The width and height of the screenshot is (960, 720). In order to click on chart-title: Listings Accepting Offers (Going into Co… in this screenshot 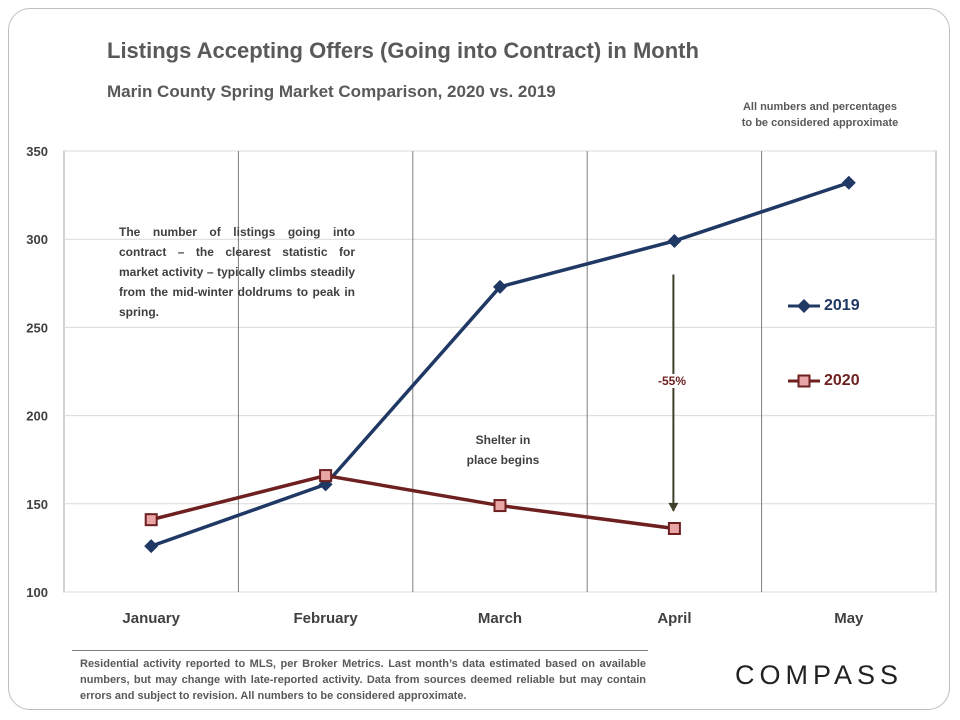, I will do `click(403, 50)`.